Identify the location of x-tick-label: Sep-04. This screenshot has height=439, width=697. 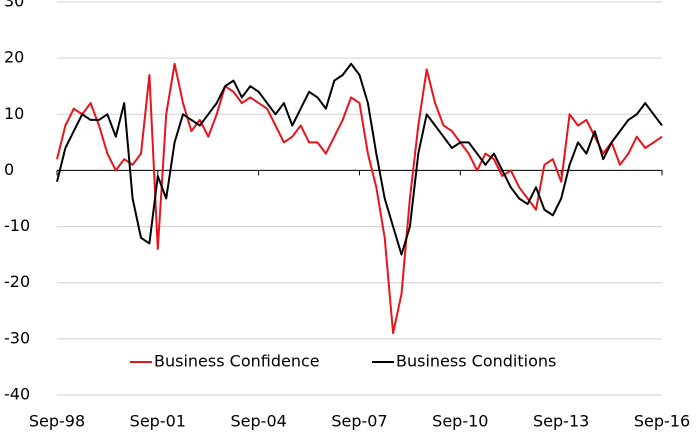
(259, 421).